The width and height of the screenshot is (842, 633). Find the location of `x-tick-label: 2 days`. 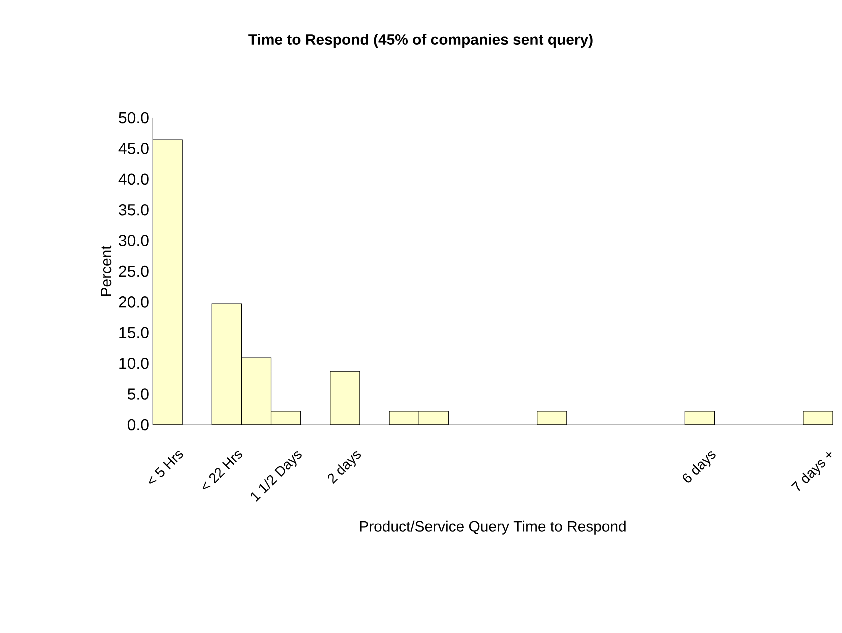

x-tick-label: 2 days is located at coordinates (345, 468).